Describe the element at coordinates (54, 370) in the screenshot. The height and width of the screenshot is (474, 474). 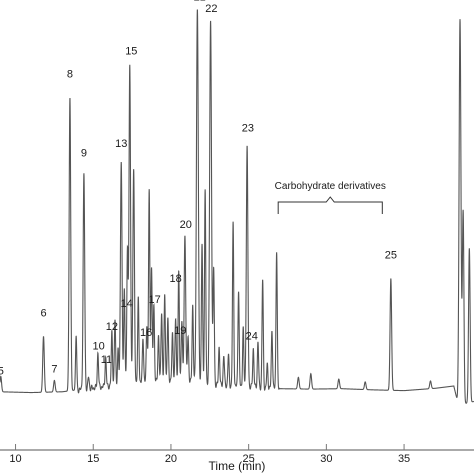
I see `peak-label-7: 7` at that location.